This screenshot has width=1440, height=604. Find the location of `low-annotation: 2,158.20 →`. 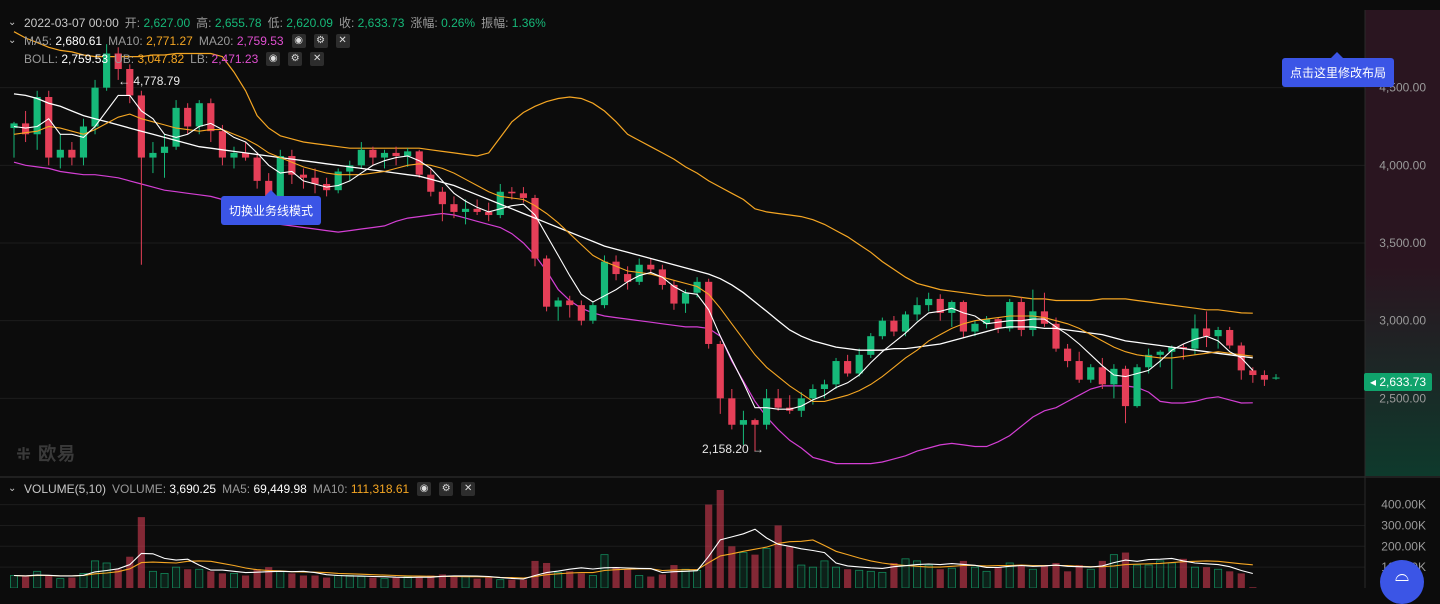

low-annotation: 2,158.20 → is located at coordinates (733, 449).